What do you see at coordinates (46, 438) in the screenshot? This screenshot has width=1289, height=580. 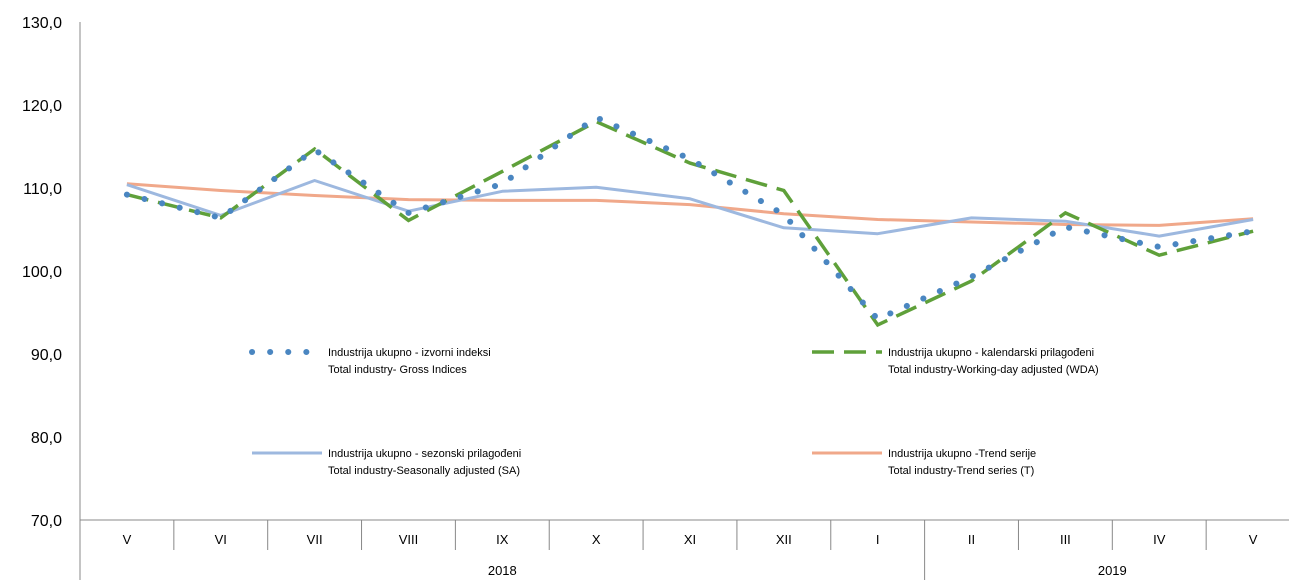 I see `y-tick-label: 80,0` at bounding box center [46, 438].